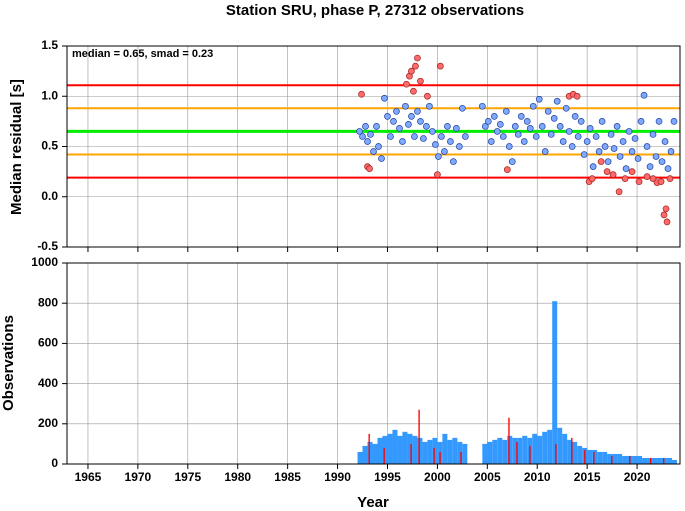  What do you see at coordinates (47, 246) in the screenshot?
I see `y-tick-label: -0.5` at bounding box center [47, 246].